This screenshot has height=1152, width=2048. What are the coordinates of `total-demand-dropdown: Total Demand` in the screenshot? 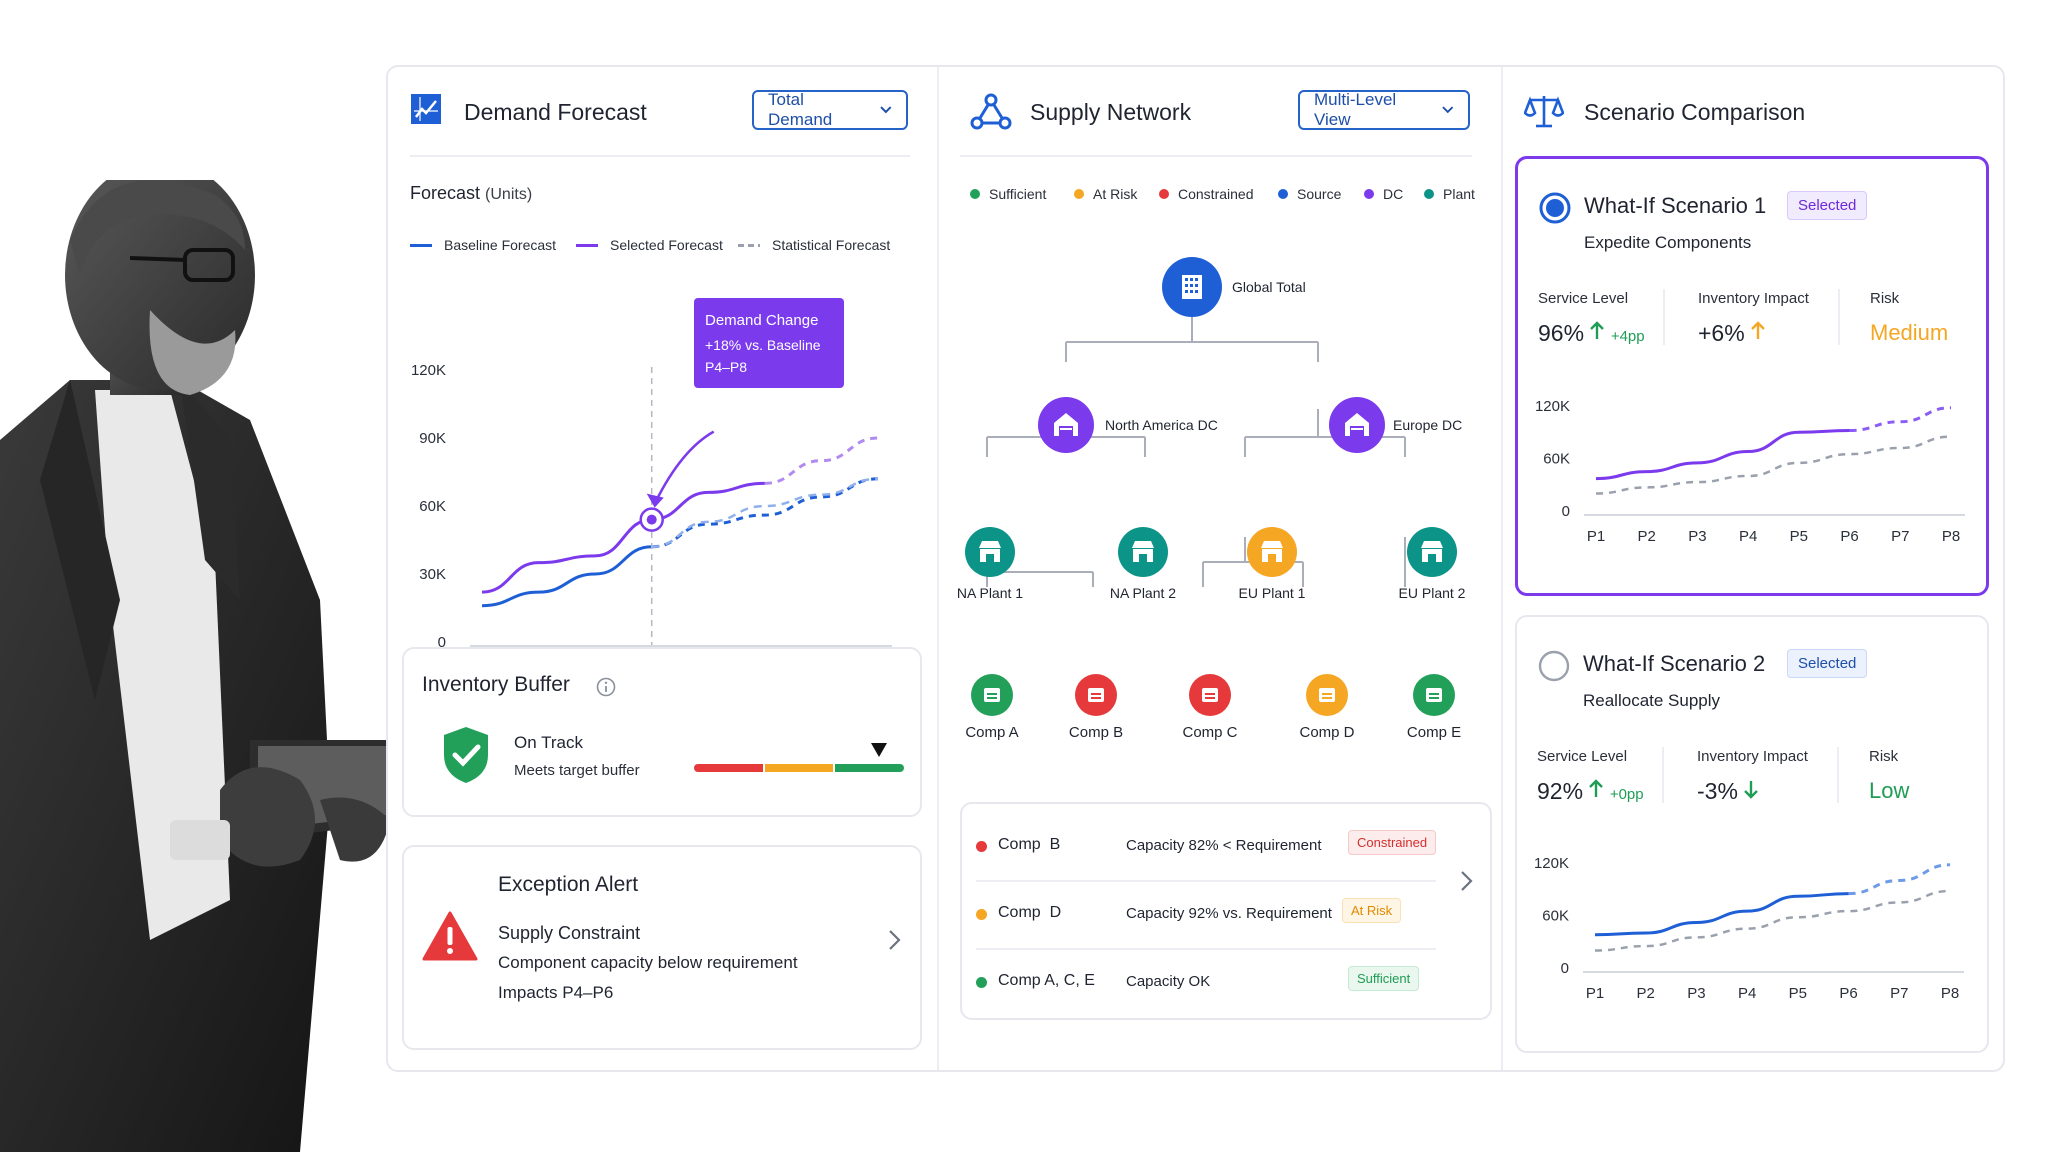 It's located at (830, 110).